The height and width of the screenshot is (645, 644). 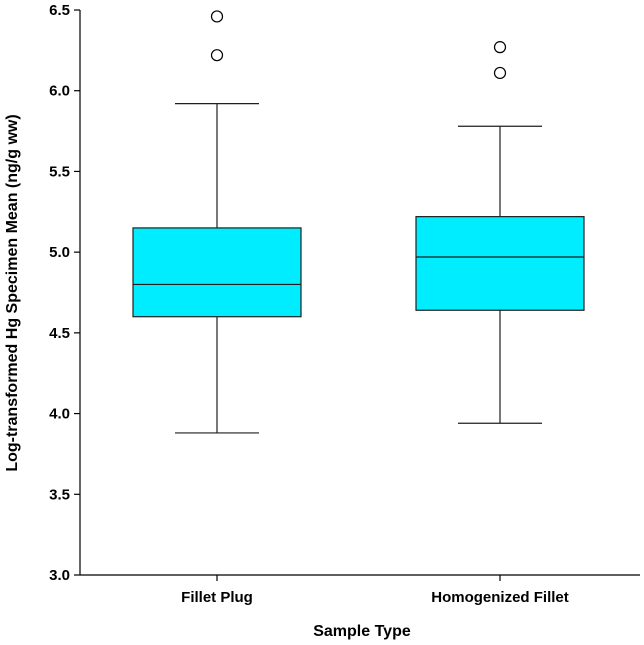 I want to click on x-tick-label: Homogenized Fillet, so click(x=500, y=597).